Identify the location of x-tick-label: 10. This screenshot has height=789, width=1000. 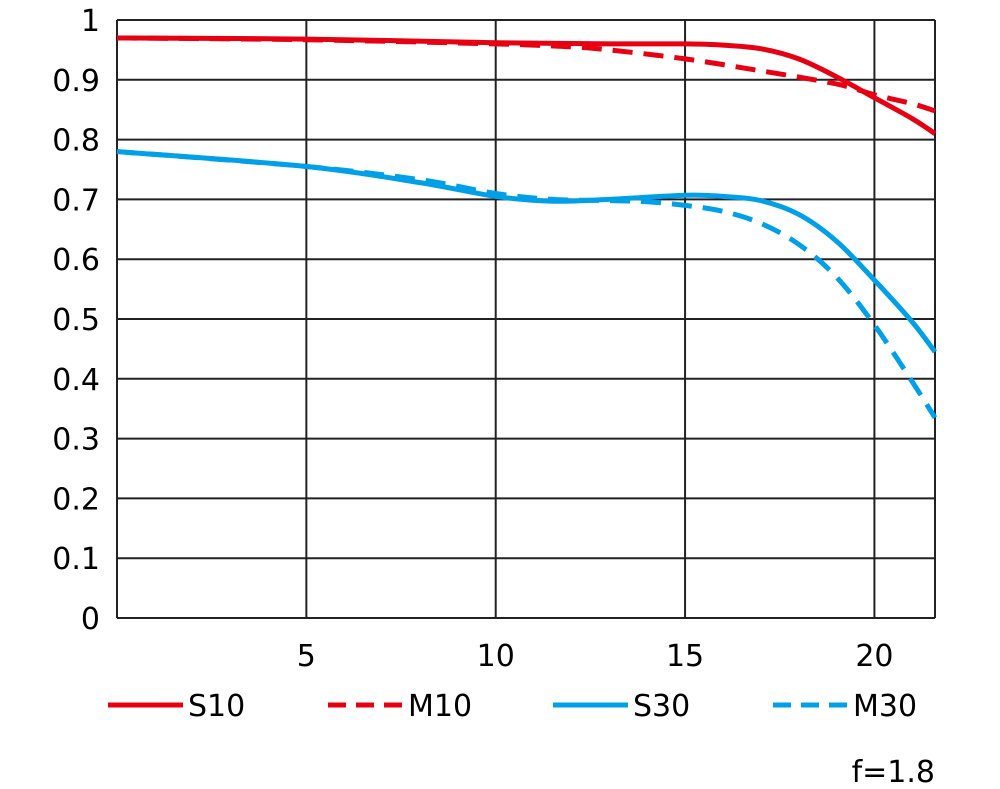
(496, 656).